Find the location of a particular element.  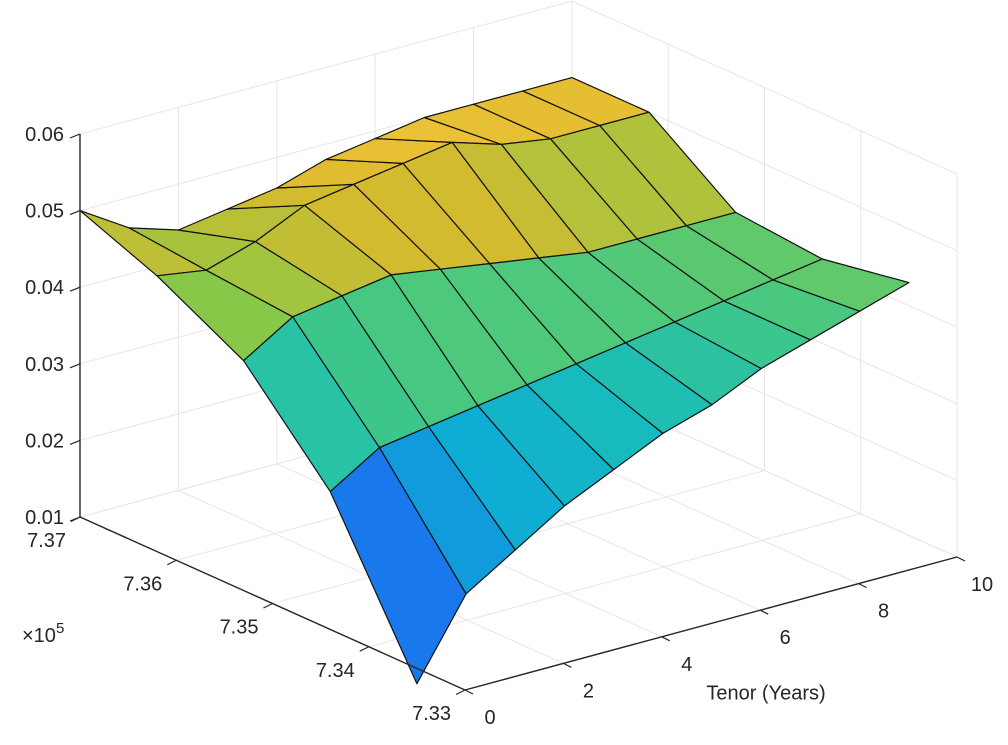

y-exponent-label: ×10⁵ is located at coordinates (43, 633).